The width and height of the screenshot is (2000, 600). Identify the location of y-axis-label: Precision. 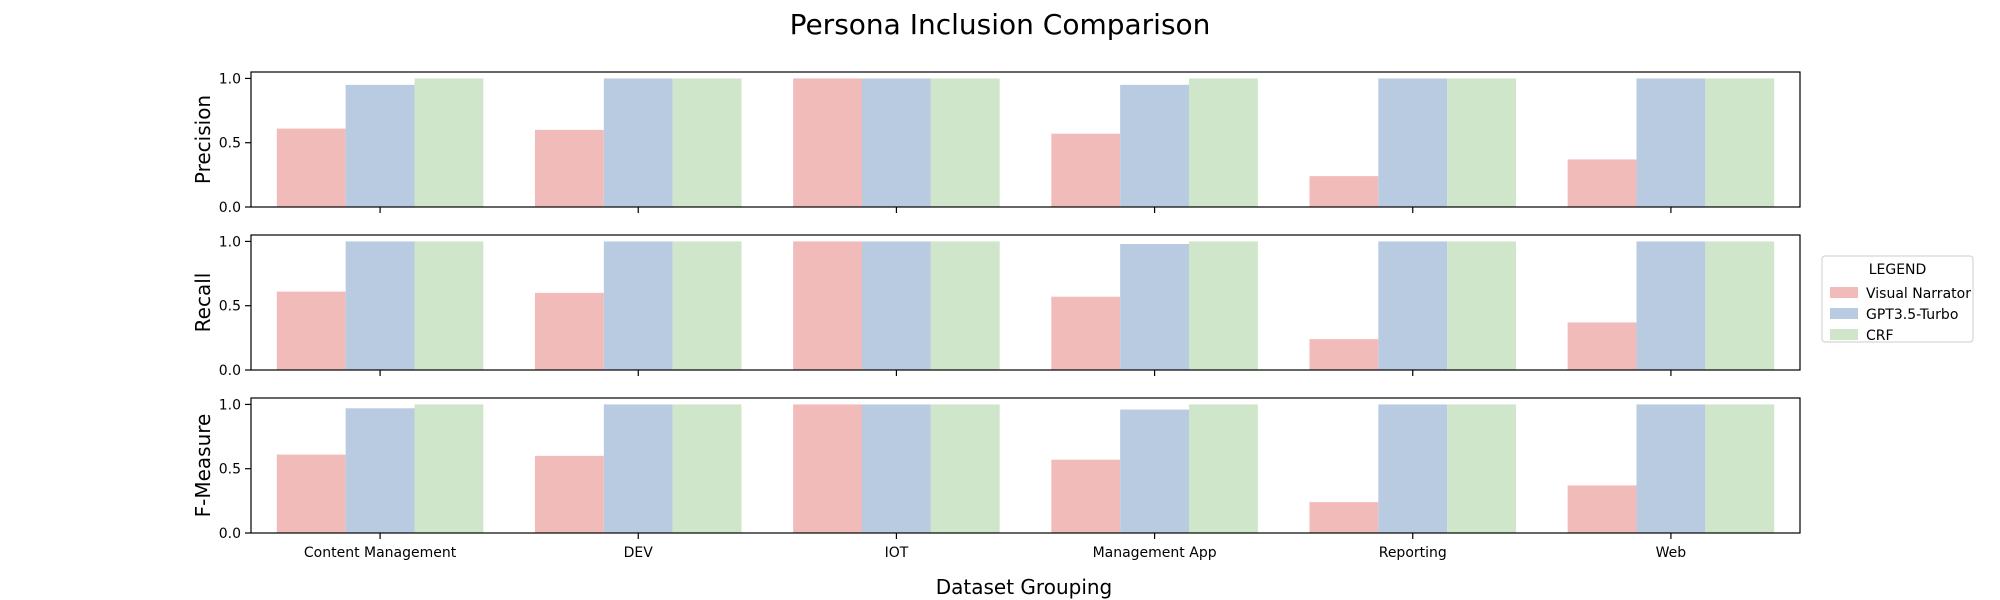
(203, 139).